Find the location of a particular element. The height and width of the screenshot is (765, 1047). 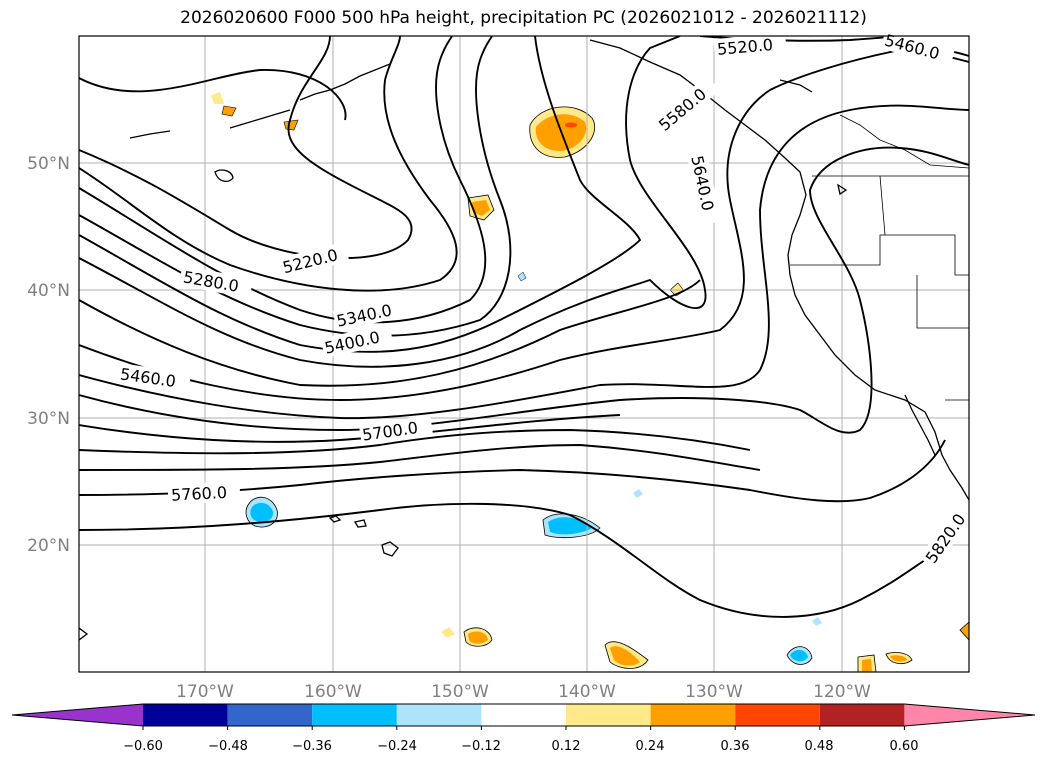

colorbar-tick-label: 0.24 is located at coordinates (650, 746).